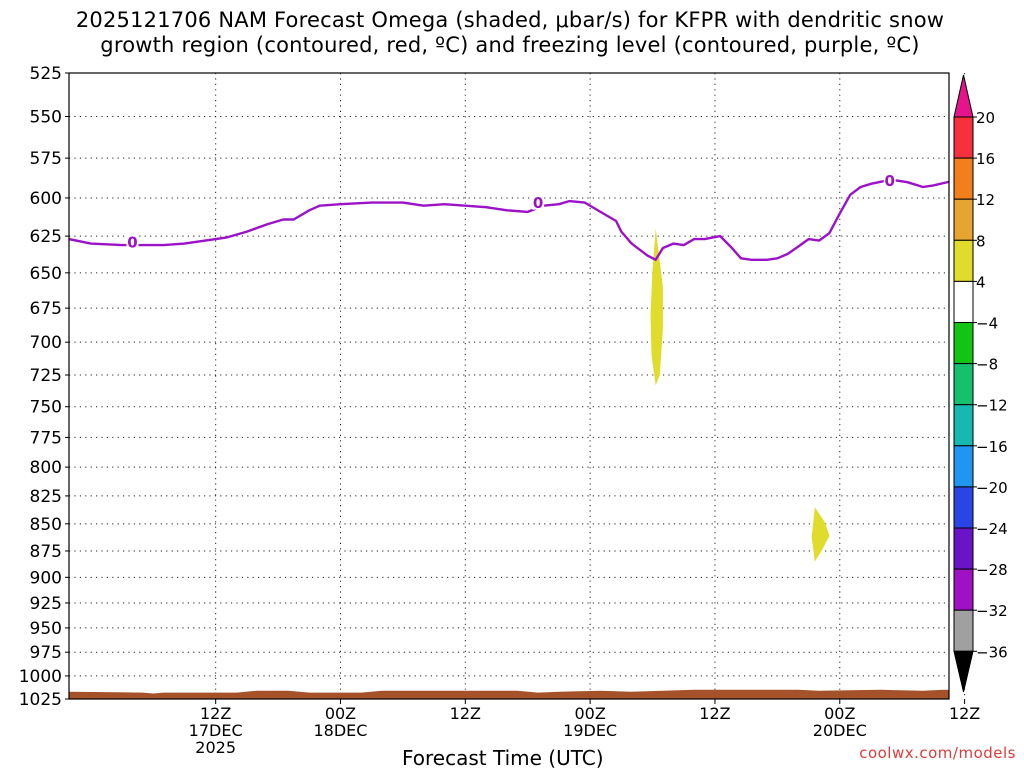  Describe the element at coordinates (46, 552) in the screenshot. I see `y-tick-label: 875` at that location.